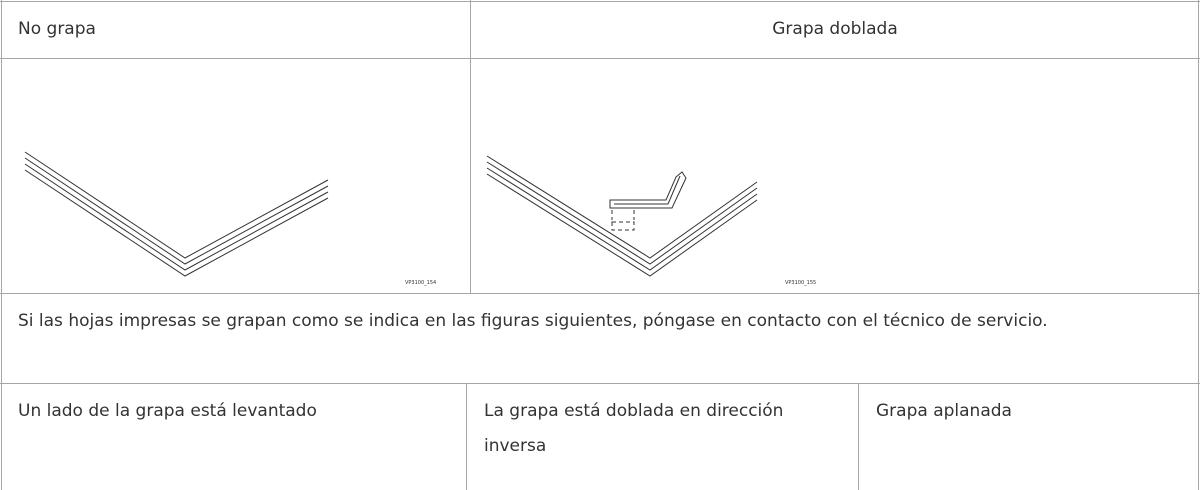  Describe the element at coordinates (420, 283) in the screenshot. I see `figure-label: VP3100_154` at that location.